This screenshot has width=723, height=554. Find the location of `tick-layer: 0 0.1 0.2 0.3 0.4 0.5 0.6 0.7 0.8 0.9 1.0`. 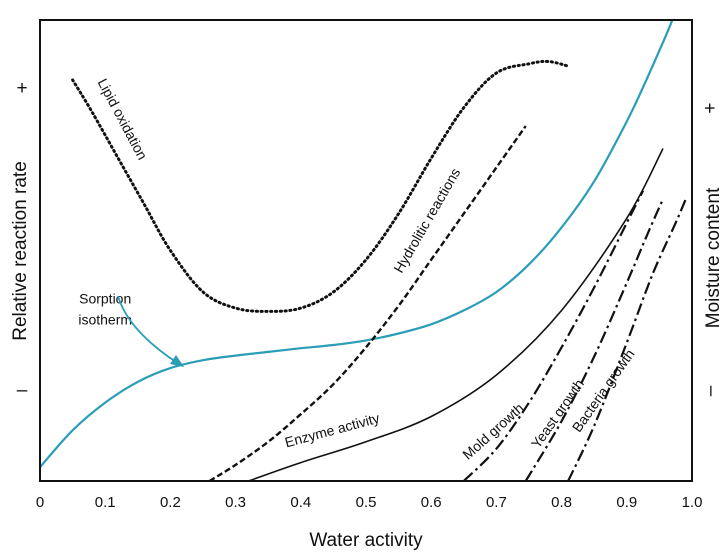

tick-layer: 0 0.1 0.2 0.3 0.4 0.5 0.6 0.7 0.8 0.9 1.0 is located at coordinates (369, 502).